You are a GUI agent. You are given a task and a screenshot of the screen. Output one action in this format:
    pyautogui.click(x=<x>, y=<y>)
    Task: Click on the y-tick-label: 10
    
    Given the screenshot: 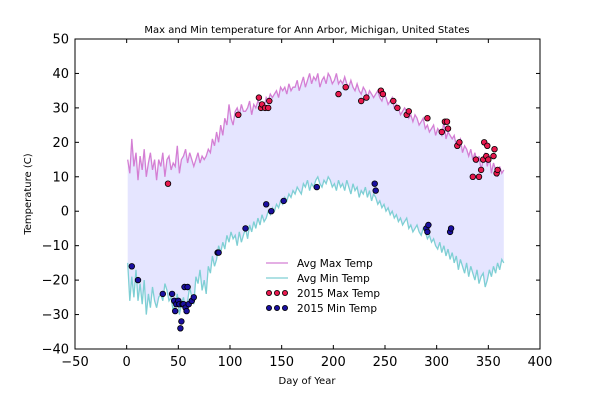 What is the action you would take?
    pyautogui.click(x=60, y=177)
    